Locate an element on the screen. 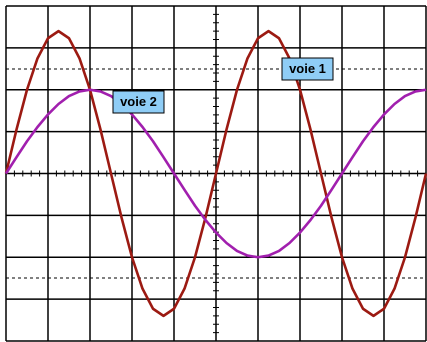 This screenshot has width=427, height=342. series-label: voie 2 is located at coordinates (138, 101).